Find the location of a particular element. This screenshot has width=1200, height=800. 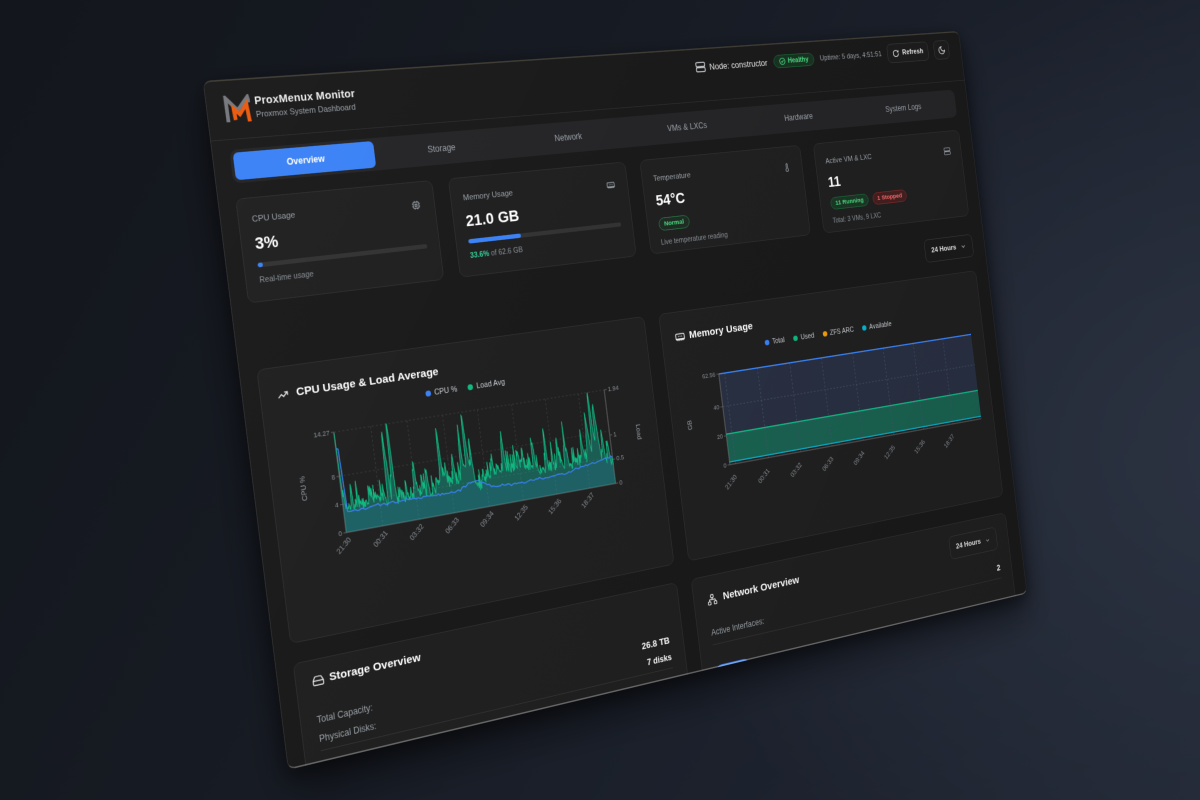

svg-text: 0.5 is located at coordinates (620, 459).